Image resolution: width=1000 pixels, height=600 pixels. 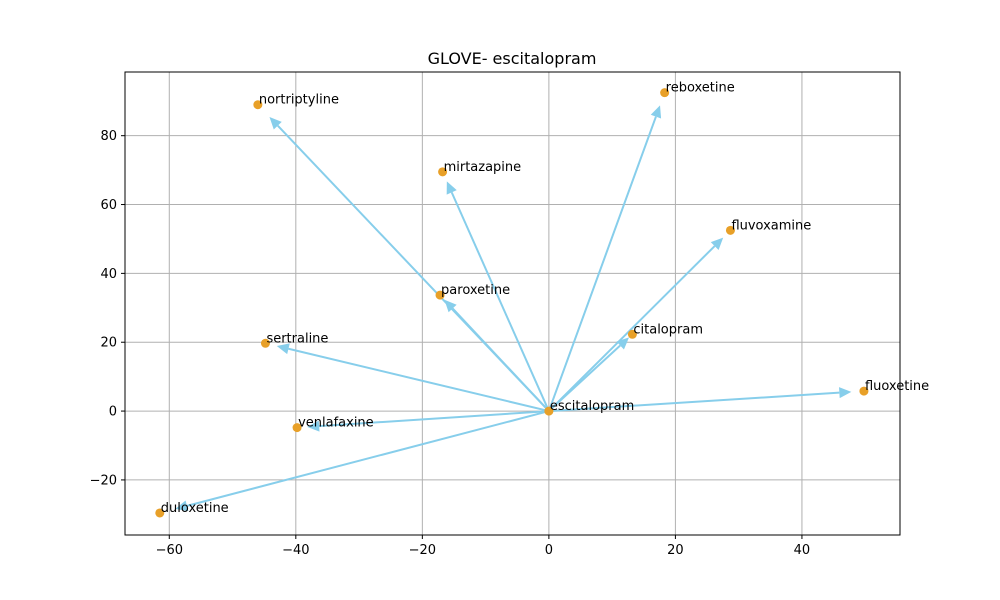 What do you see at coordinates (700, 88) in the screenshot?
I see `data-label: reboxetine` at bounding box center [700, 88].